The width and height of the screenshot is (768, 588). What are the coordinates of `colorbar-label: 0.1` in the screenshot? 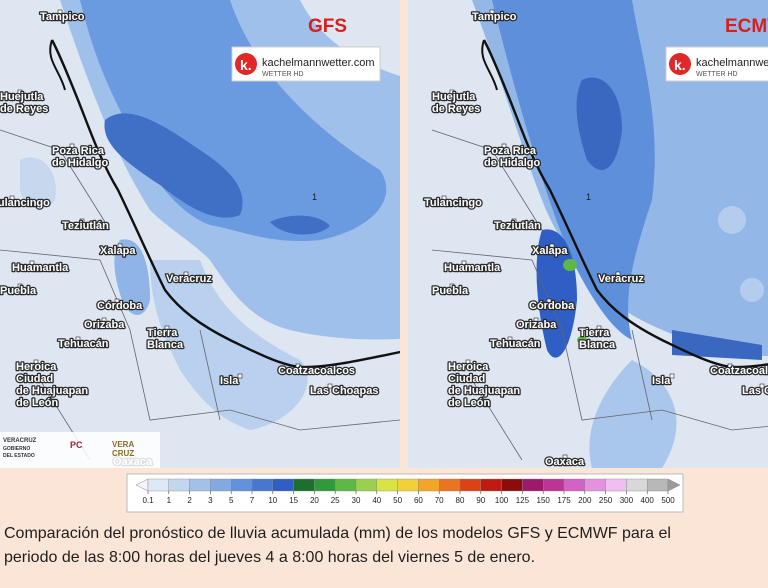 It's located at (148, 500).